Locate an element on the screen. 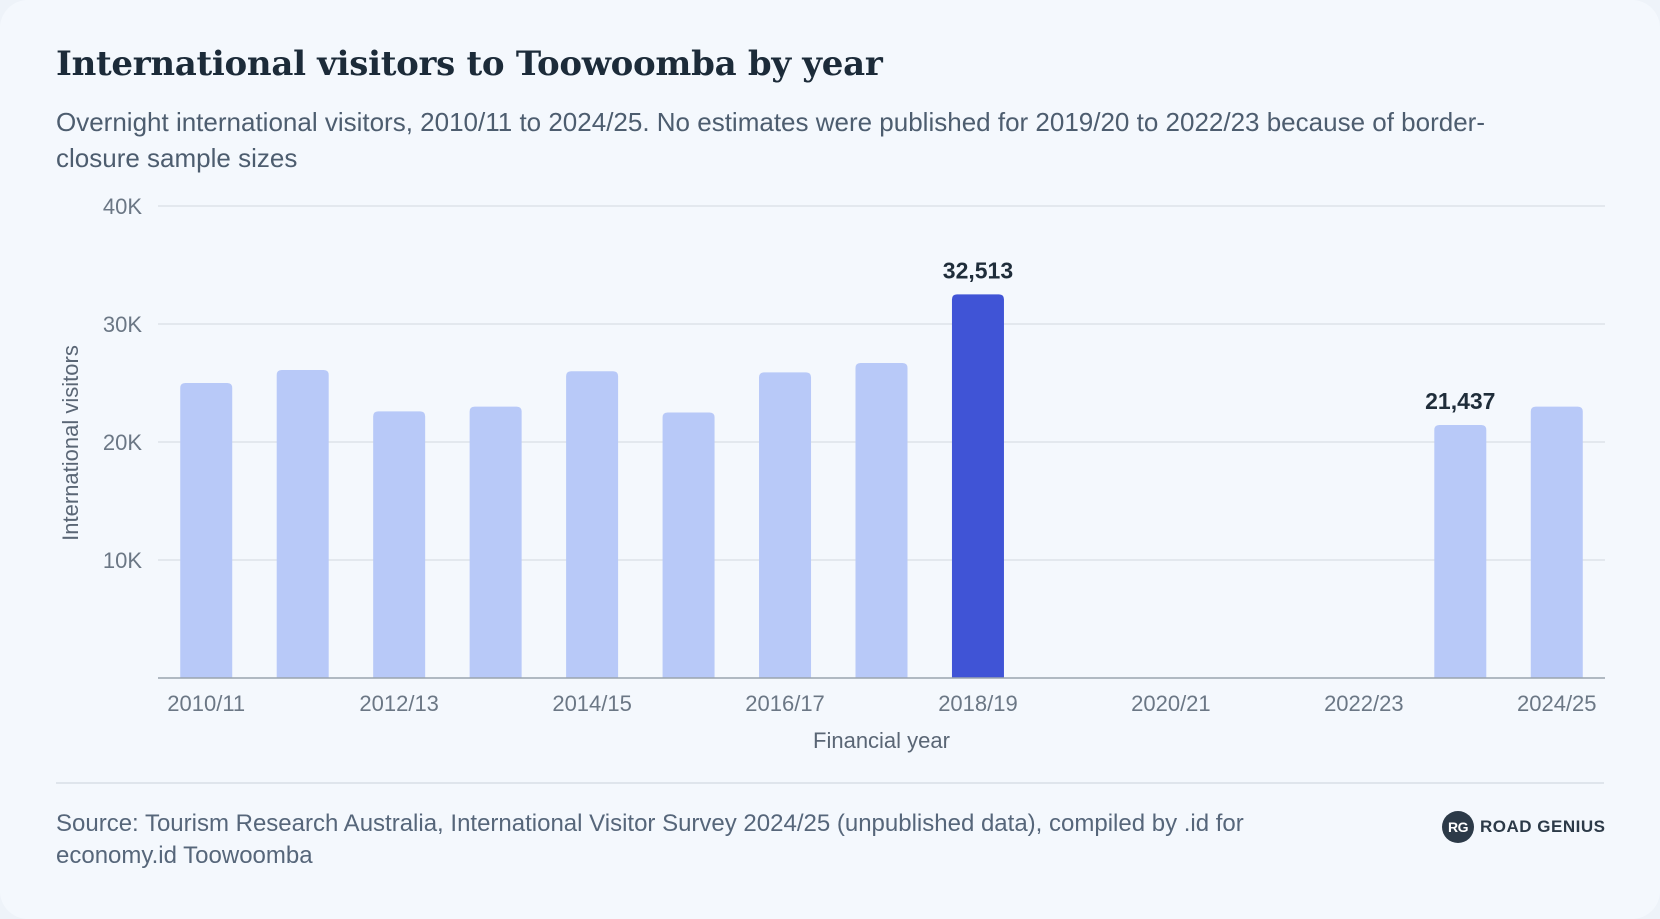 The height and width of the screenshot is (919, 1660). data-label: 32,513 is located at coordinates (978, 270).